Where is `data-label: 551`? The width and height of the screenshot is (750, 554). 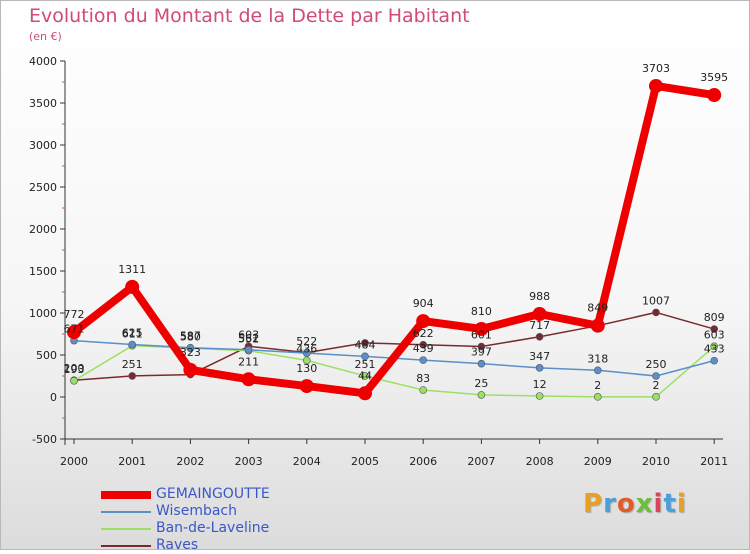 data-label: 551 is located at coordinates (248, 339).